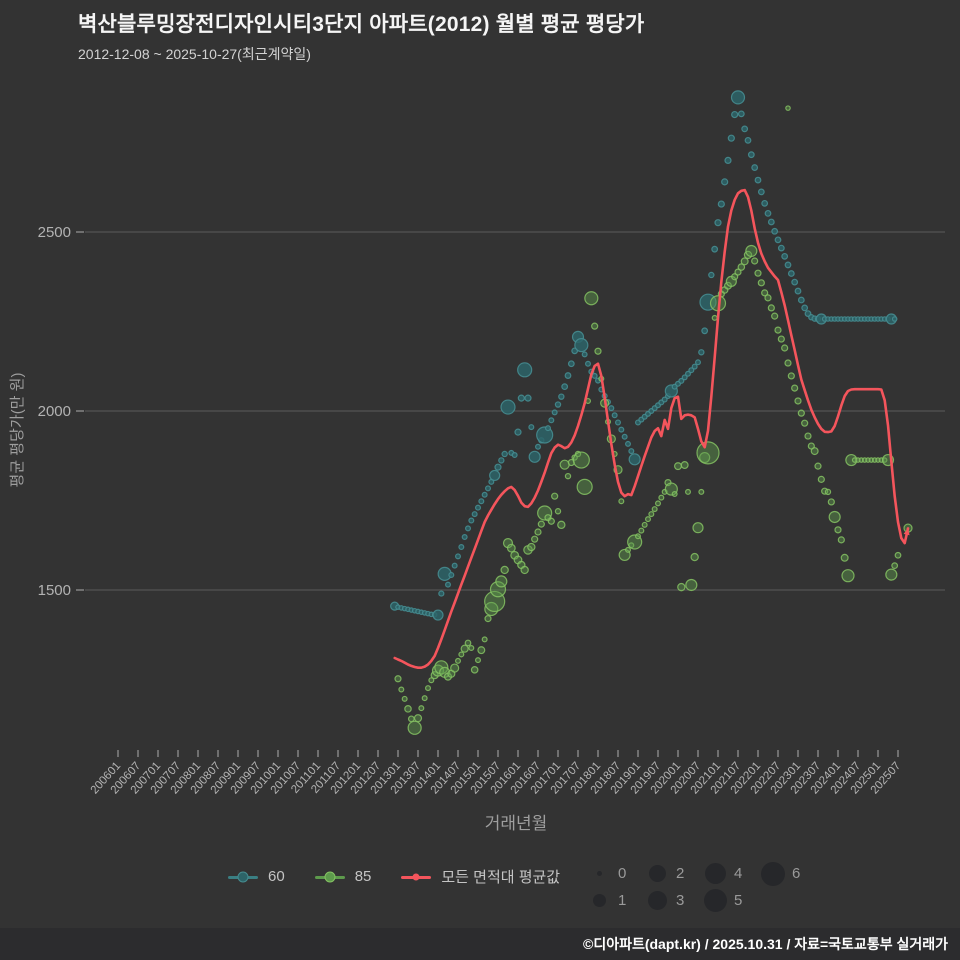 The height and width of the screenshot is (960, 960). I want to click on legend-item-60: 60, so click(256, 876).